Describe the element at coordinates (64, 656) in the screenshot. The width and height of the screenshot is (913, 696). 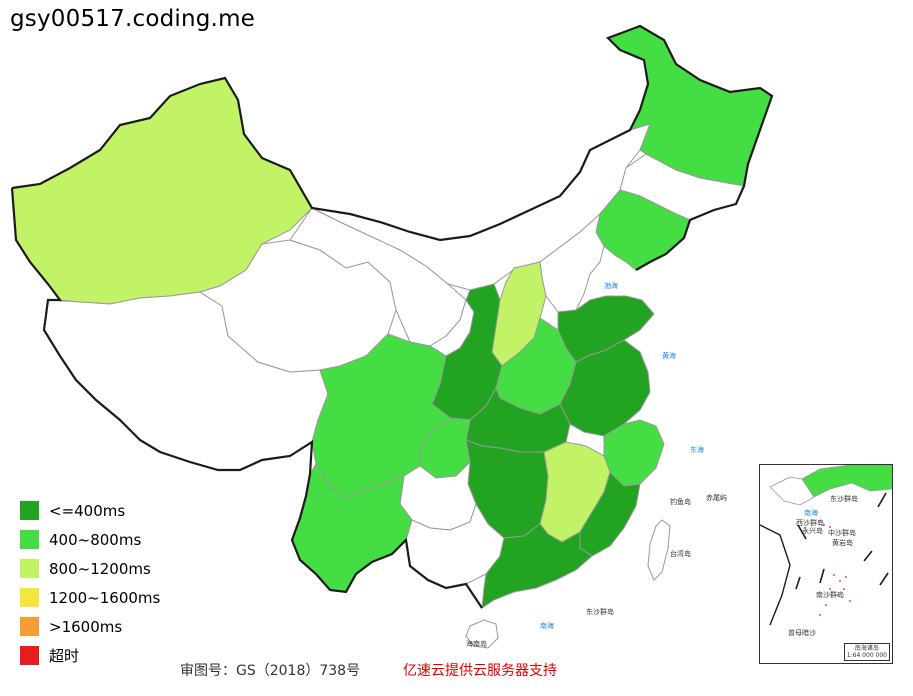
I see `legend-label: 超时` at that location.